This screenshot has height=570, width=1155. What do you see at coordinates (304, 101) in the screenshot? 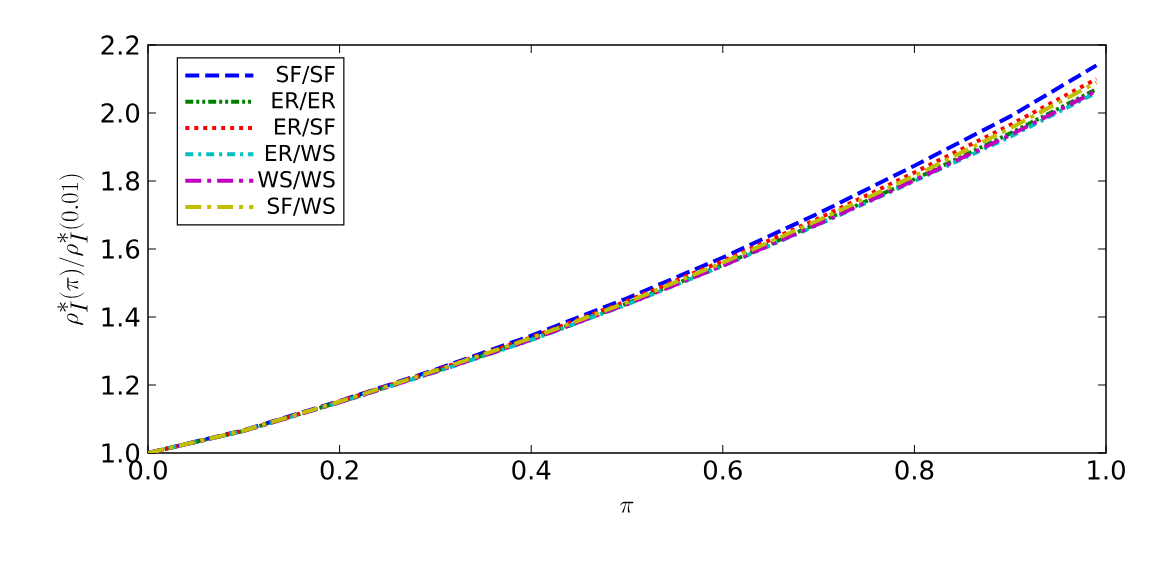
I see `legend-label: ER/ER` at bounding box center [304, 101].